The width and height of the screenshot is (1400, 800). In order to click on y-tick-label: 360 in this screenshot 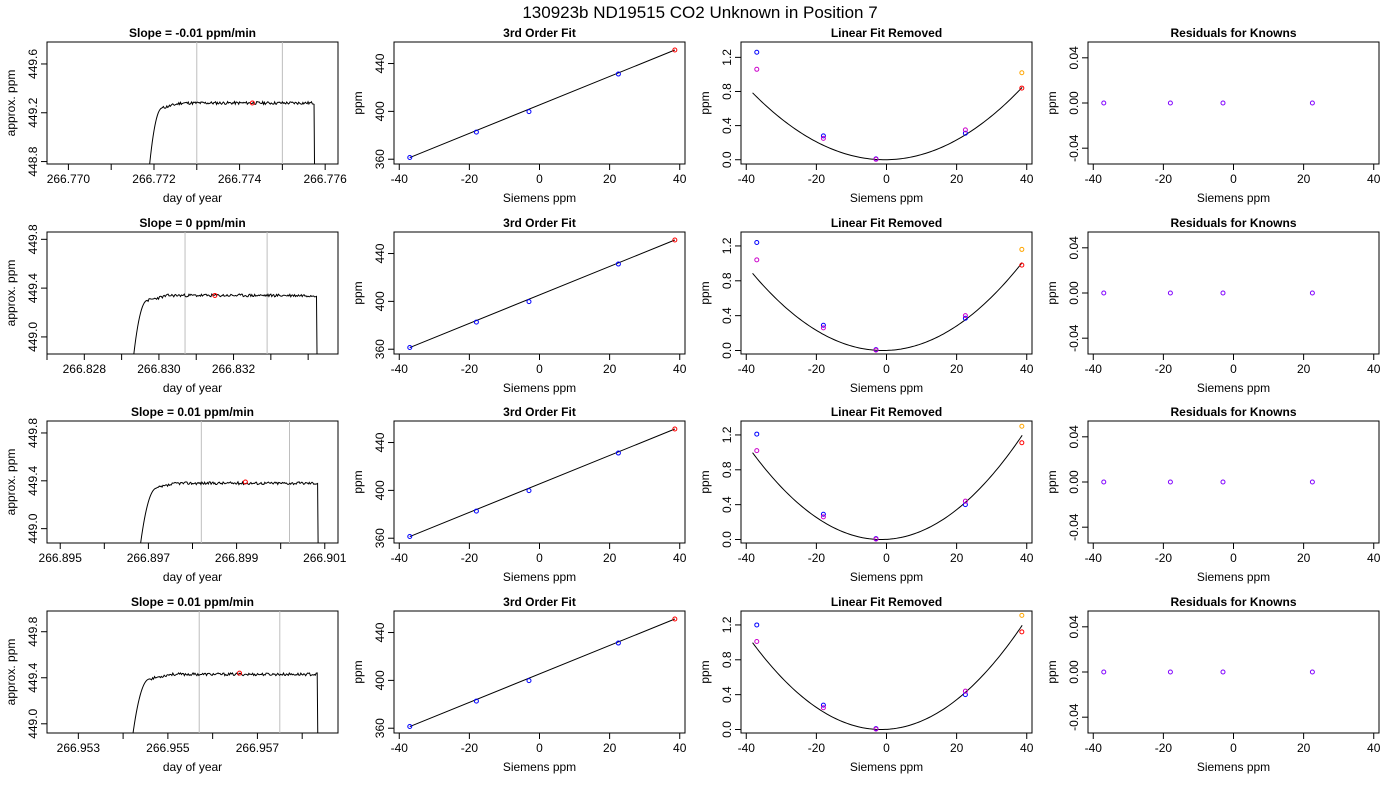, I will do `click(380, 538)`.